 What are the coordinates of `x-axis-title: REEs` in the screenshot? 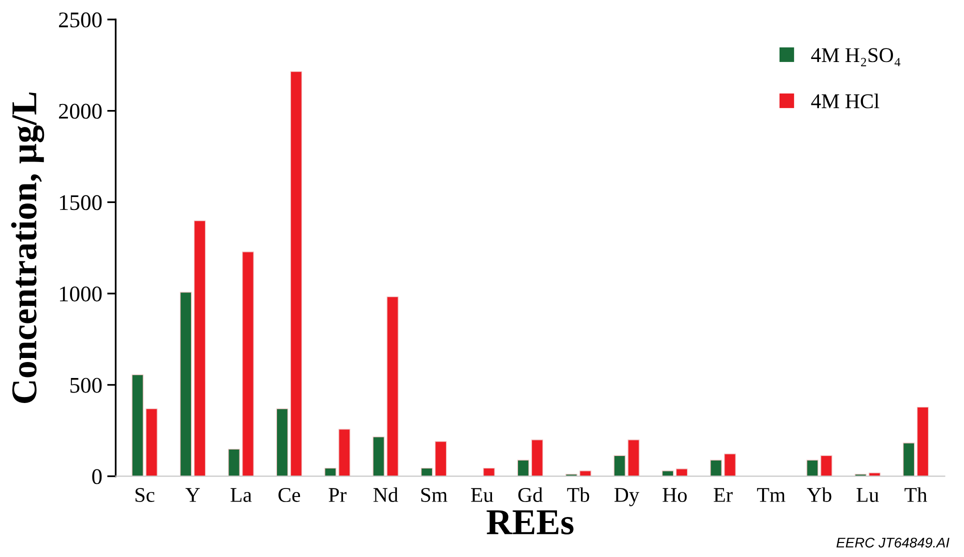 It's located at (530, 522).